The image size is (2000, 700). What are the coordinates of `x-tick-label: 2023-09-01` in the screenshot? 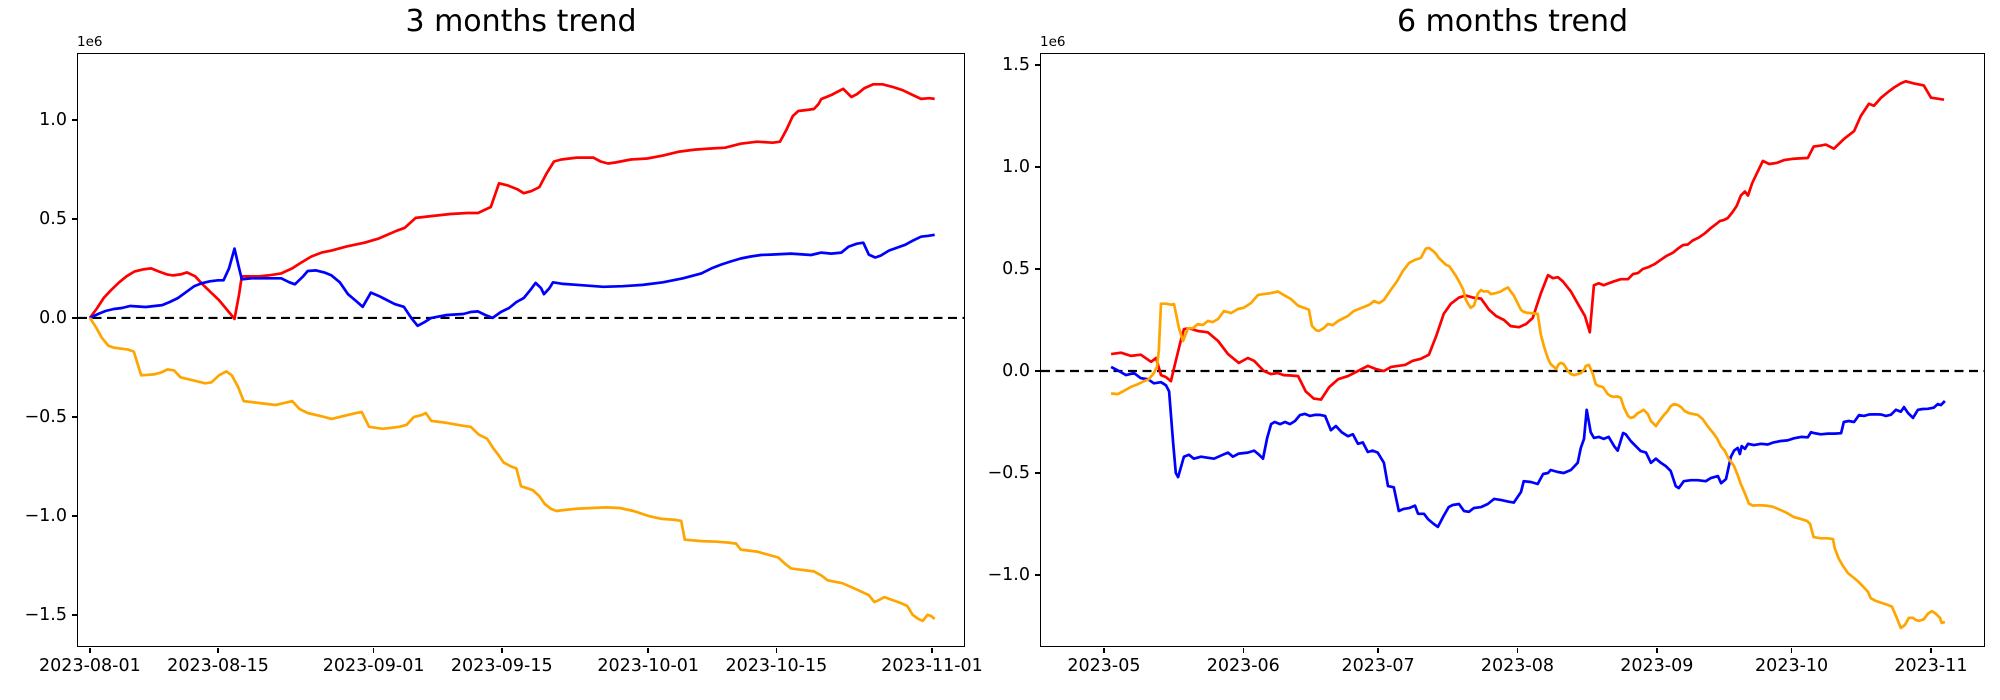 It's located at (373, 666).